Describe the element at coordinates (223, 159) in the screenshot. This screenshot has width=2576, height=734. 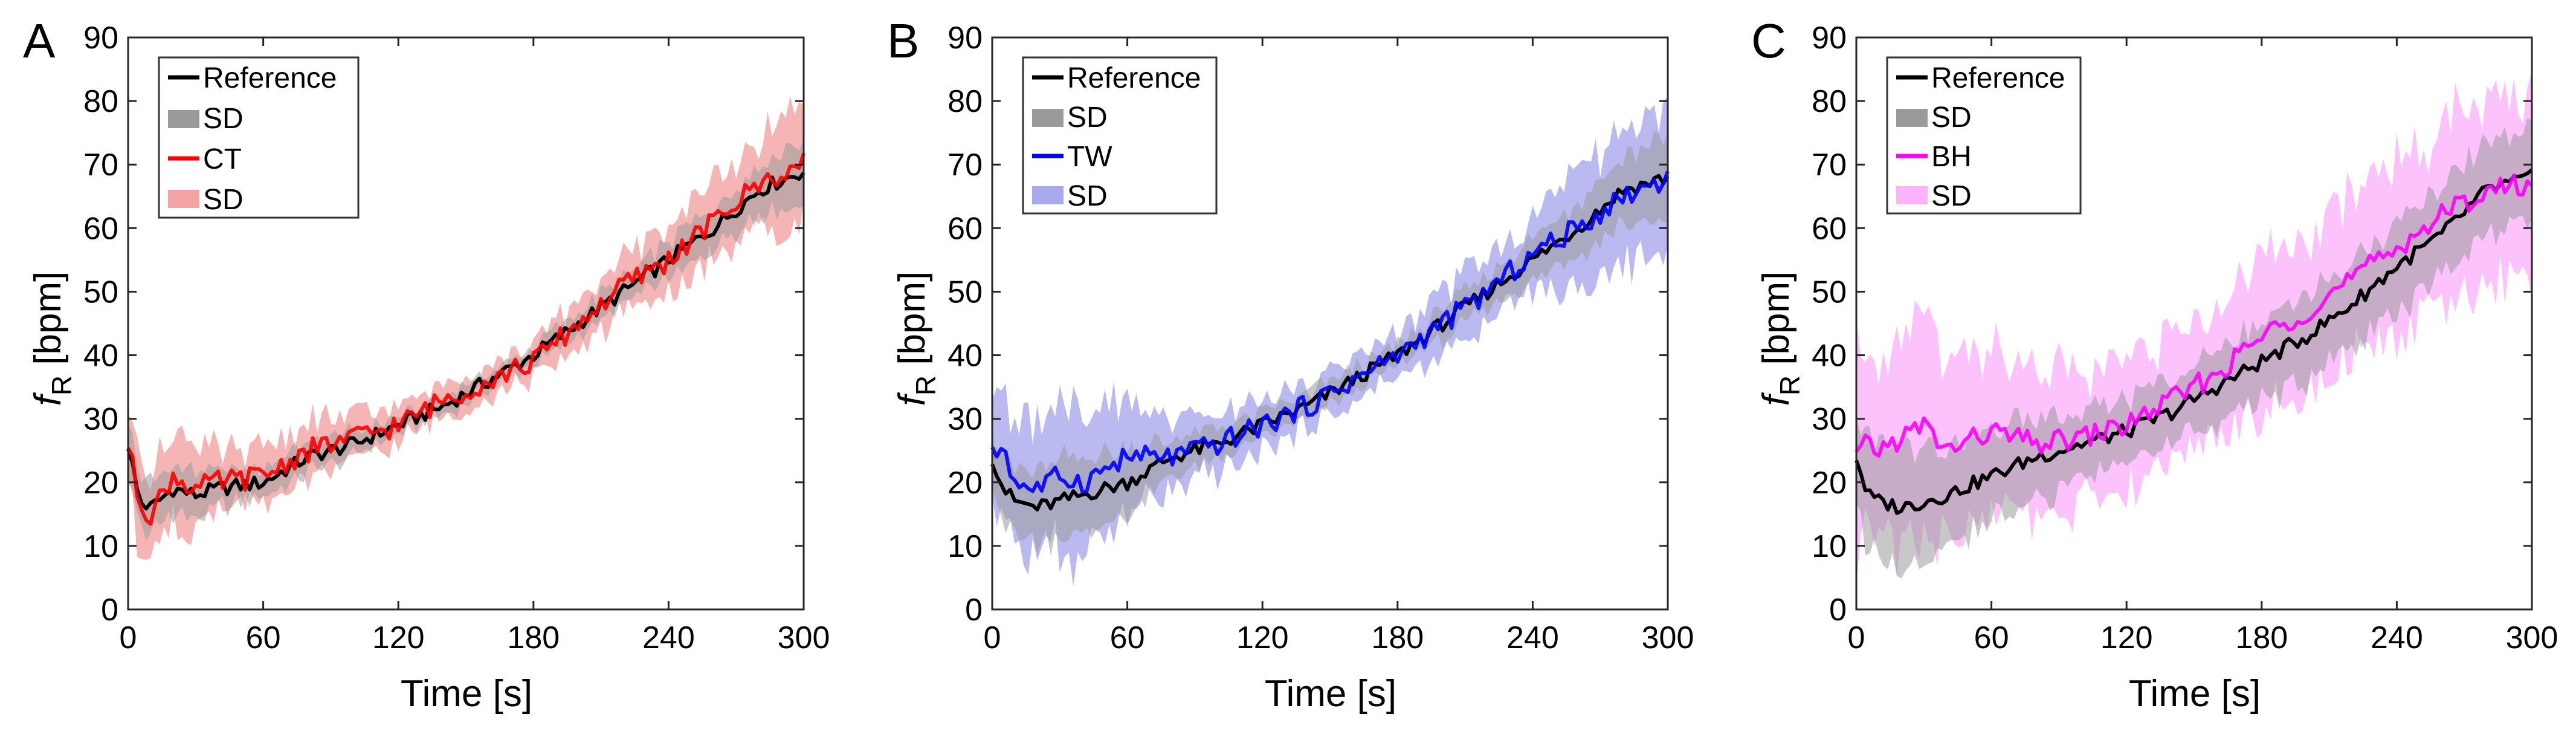
I see `legend-label-method: CT` at that location.